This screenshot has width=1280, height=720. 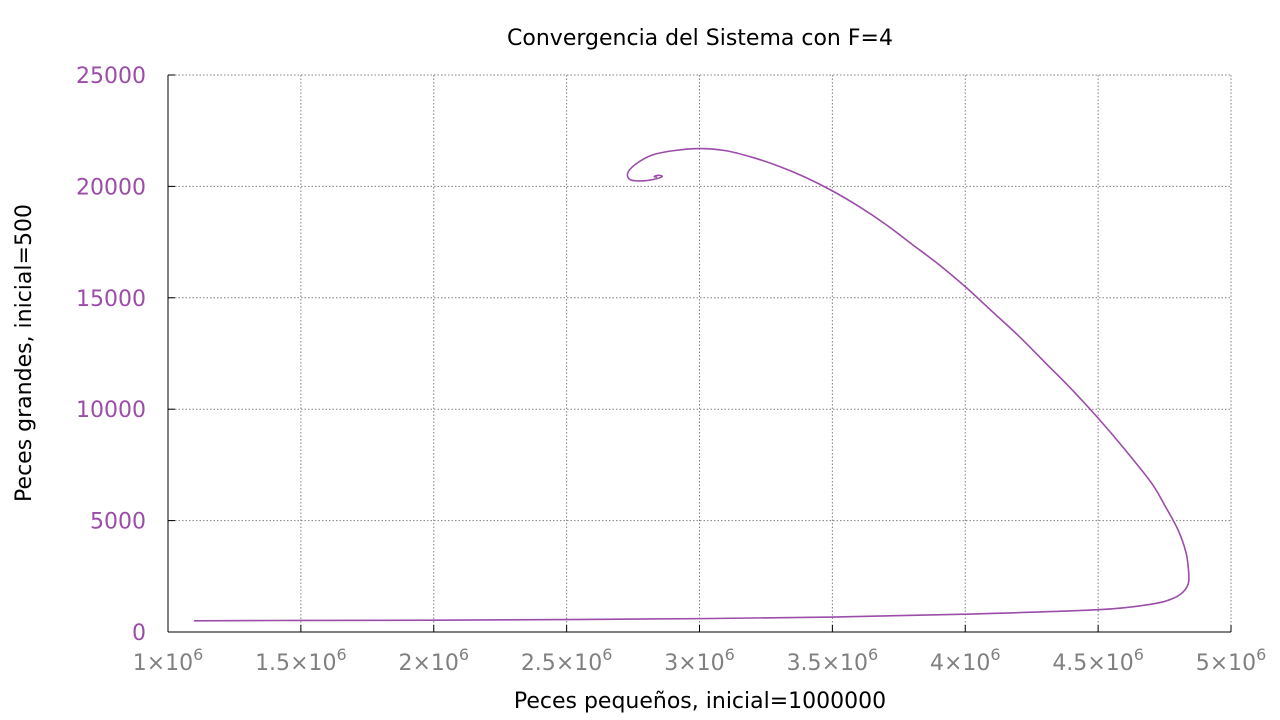 I want to click on x-tick-mantissa: 3.5, so click(x=804, y=663).